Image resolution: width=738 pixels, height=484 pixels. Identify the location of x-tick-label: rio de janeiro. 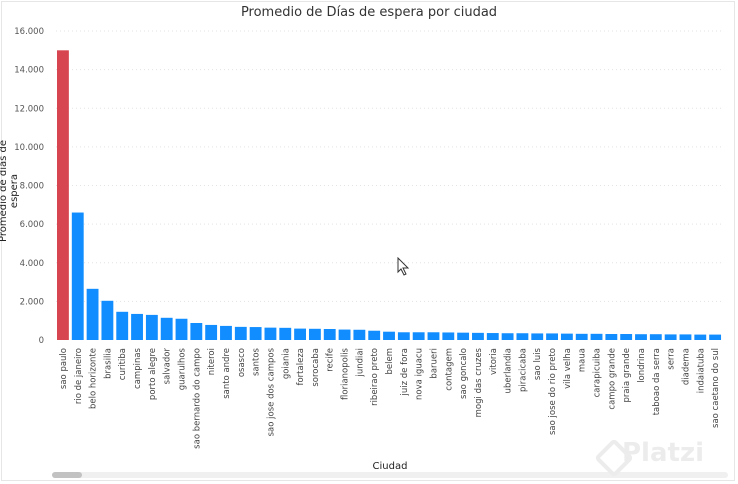
(79, 376).